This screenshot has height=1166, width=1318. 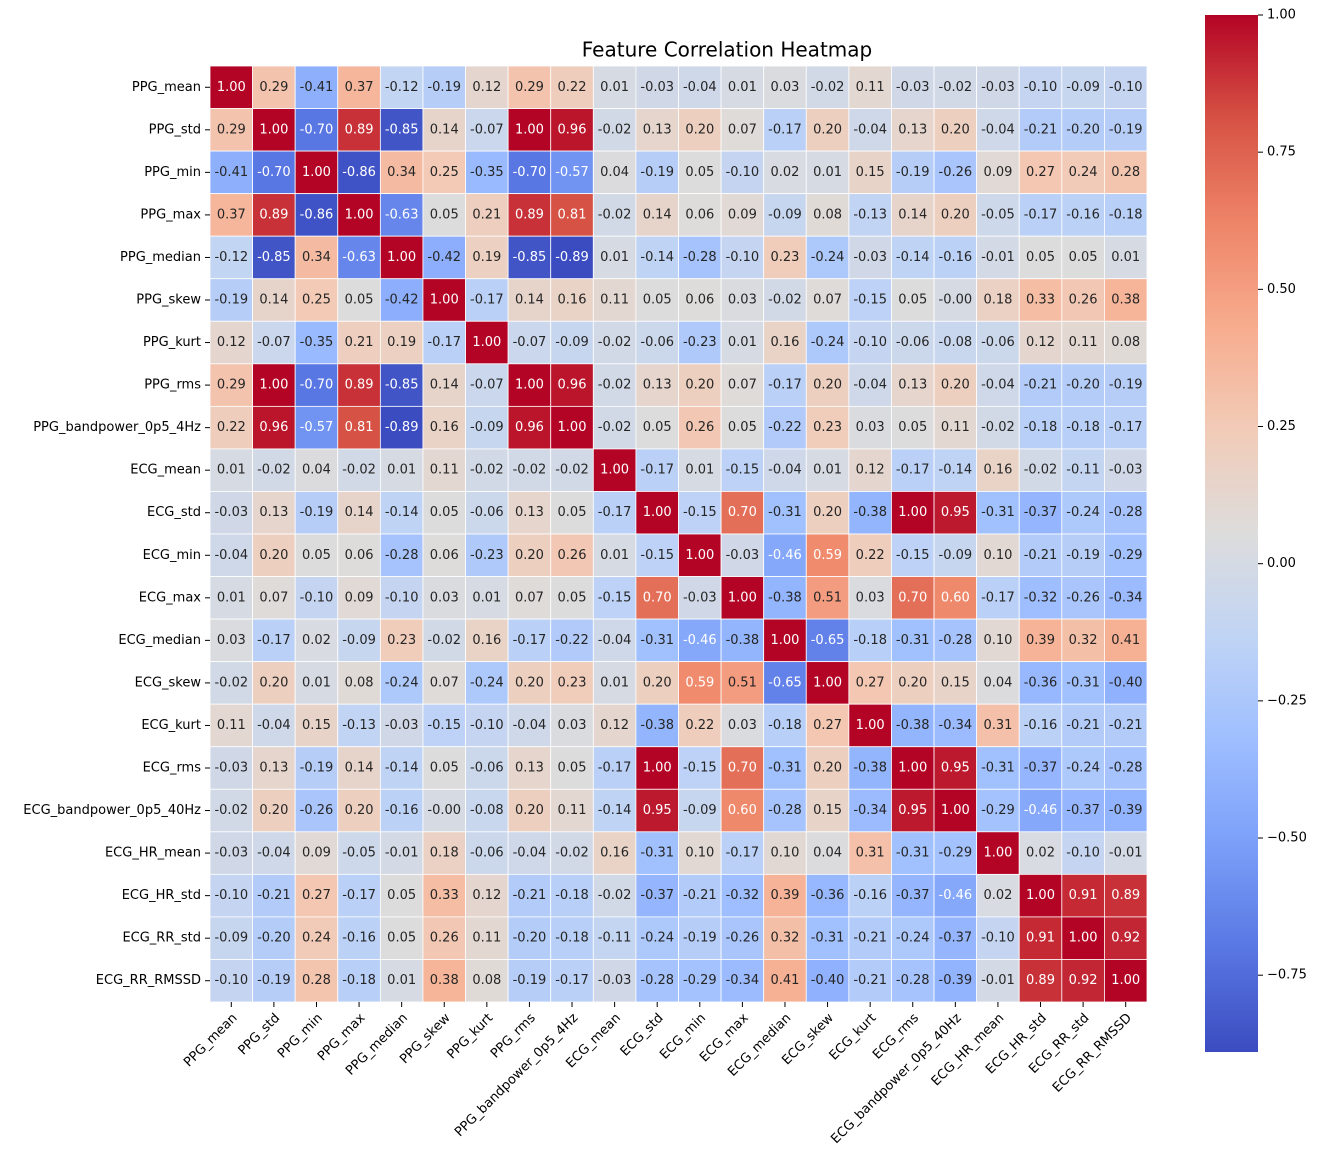 What do you see at coordinates (317, 129) in the screenshot?
I see `cell-label: -0.70` at bounding box center [317, 129].